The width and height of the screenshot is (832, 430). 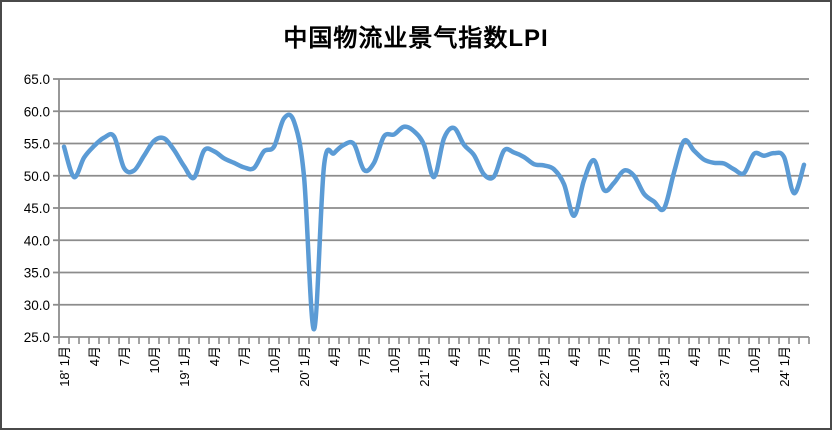 I want to click on y-tick-label: 50.0, so click(x=37, y=176).